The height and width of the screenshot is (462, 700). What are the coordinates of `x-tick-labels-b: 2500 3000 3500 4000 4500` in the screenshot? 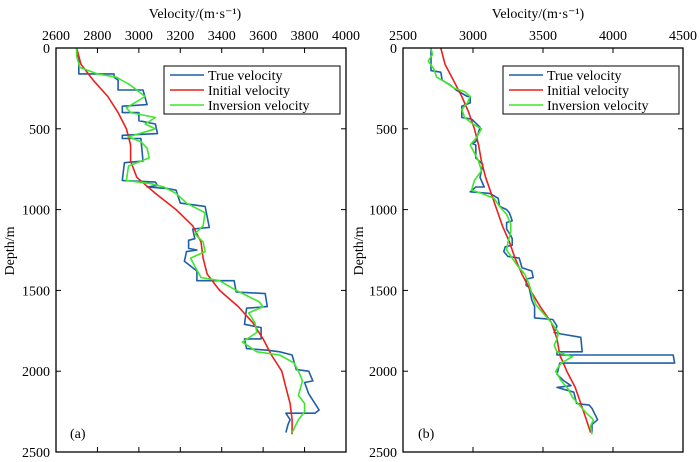 It's located at (543, 36).